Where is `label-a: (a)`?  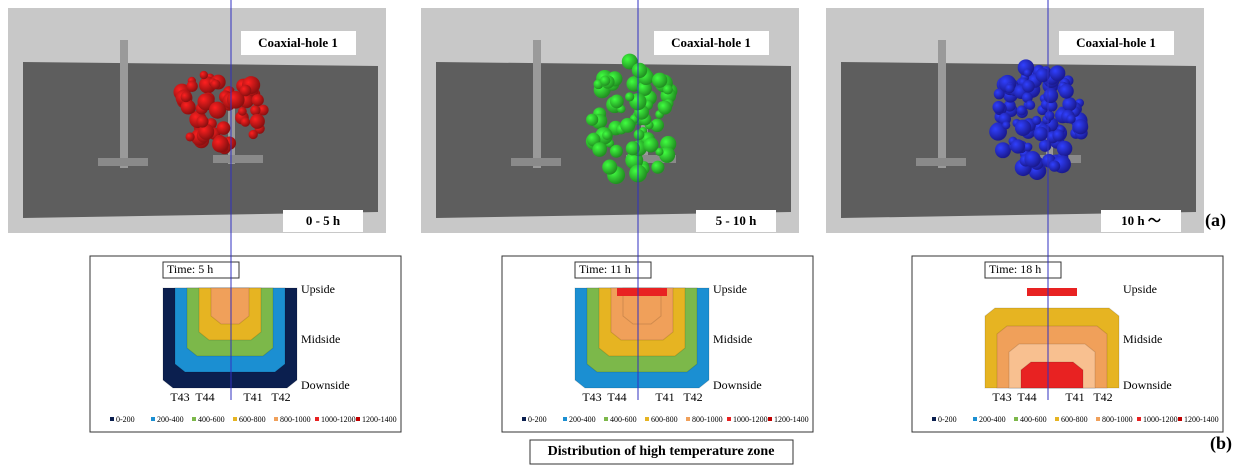
label-a: (a) is located at coordinates (1215, 220).